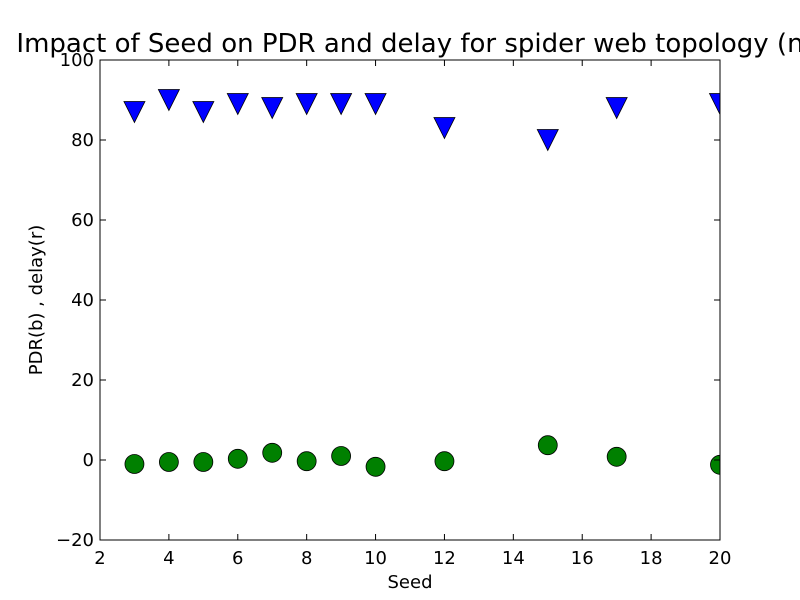  Describe the element at coordinates (82, 300) in the screenshot. I see `y-tick-label: 40` at that location.